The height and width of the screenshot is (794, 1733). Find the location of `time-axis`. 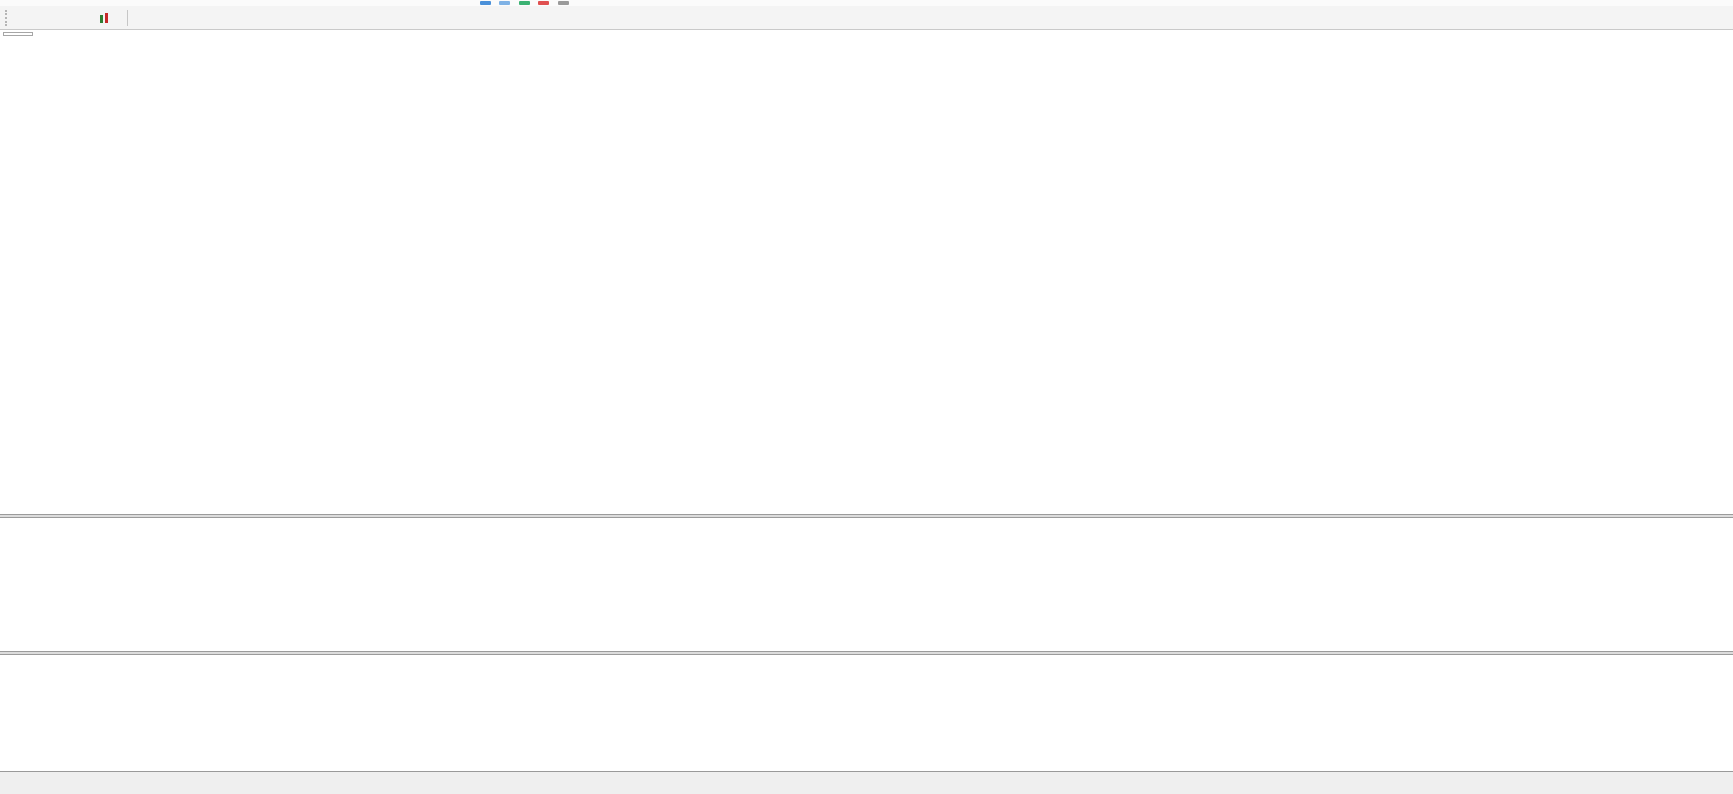

time-axis is located at coordinates (866, 782).